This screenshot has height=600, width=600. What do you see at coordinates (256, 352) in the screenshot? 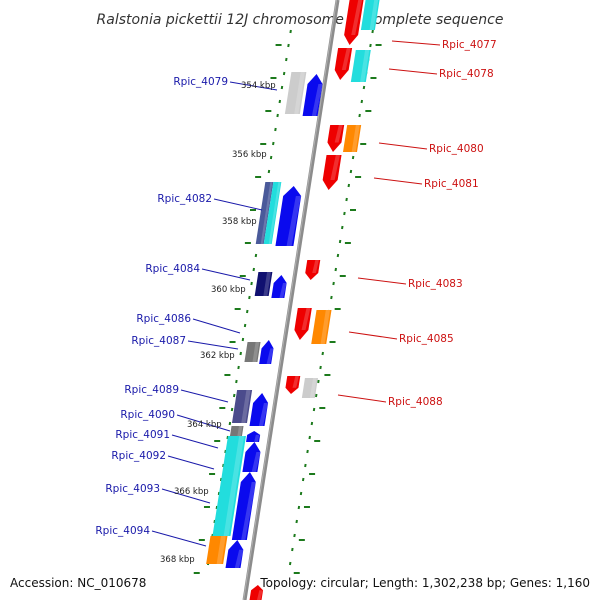
I see `feature-rpic-4087a-shade` at bounding box center [256, 352].